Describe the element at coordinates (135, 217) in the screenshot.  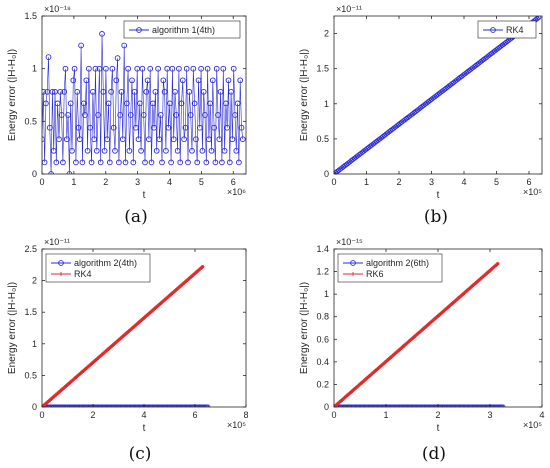
I see `panel-caption: (a)` at that location.